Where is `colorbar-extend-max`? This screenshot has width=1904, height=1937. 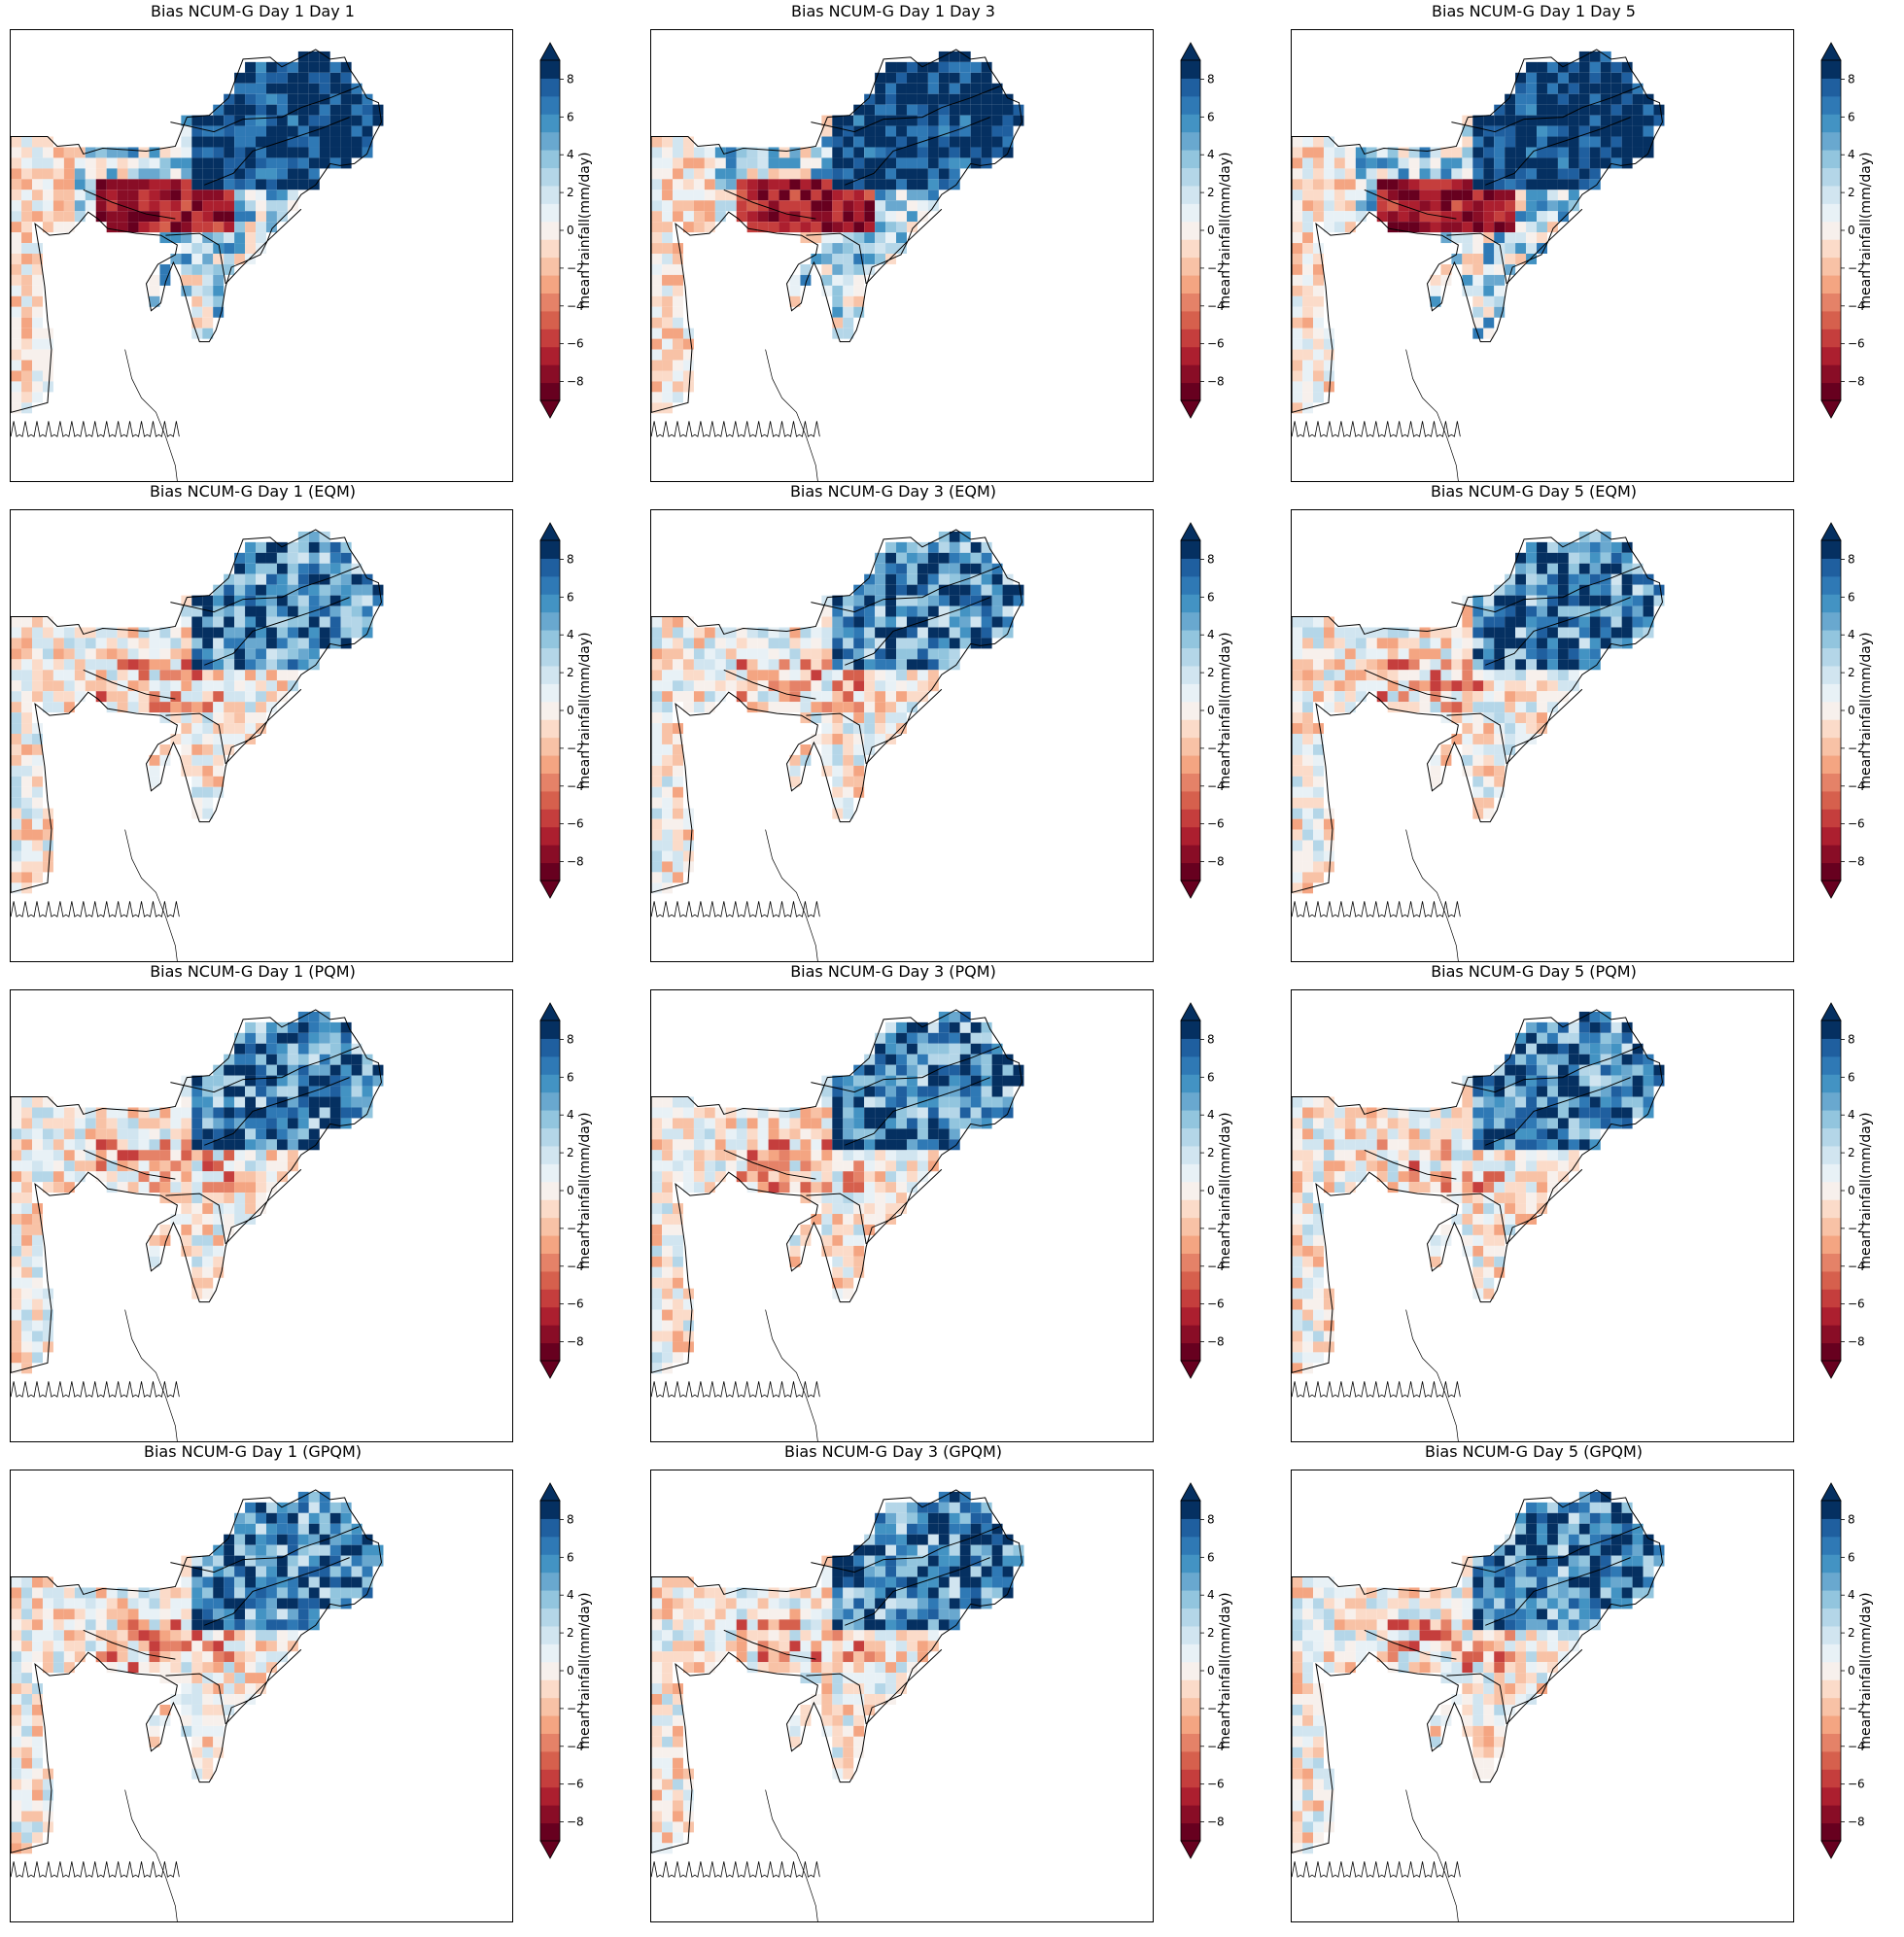
colorbar-extend-max is located at coordinates (550, 1011).